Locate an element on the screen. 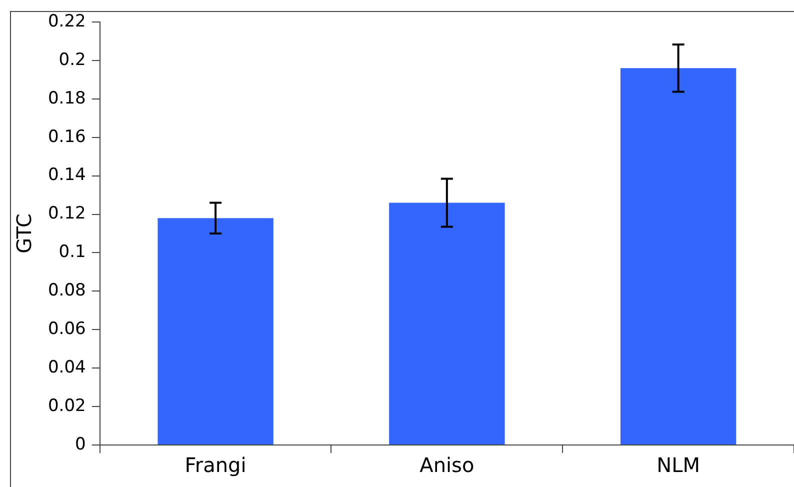  y-tick-label: 0.12 is located at coordinates (67, 214).